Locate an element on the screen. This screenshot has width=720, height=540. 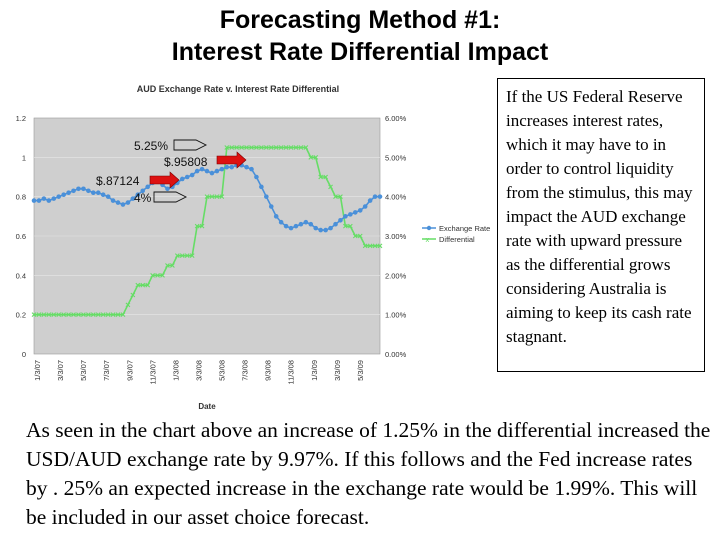
right-tick-label: 1.00% is located at coordinates (396, 315).